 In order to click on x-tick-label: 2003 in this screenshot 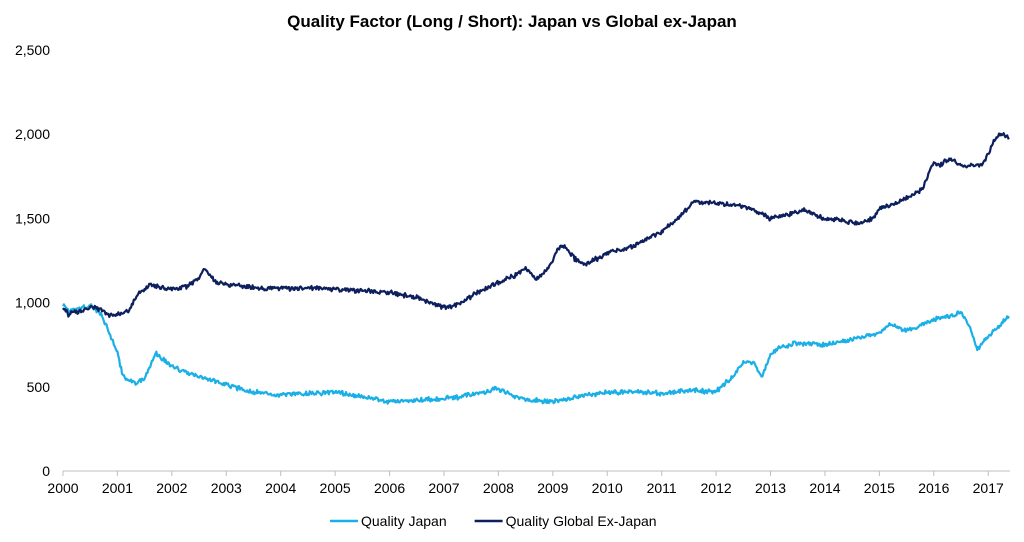, I will do `click(226, 488)`.